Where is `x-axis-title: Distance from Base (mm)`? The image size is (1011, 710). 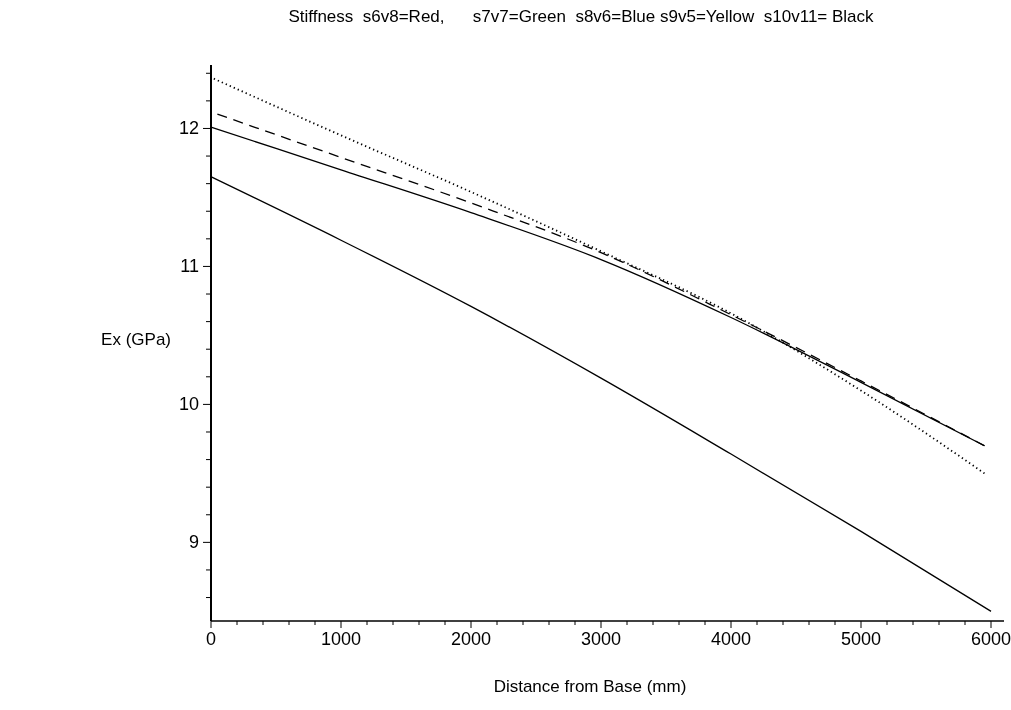 x-axis-title: Distance from Base (mm) is located at coordinates (590, 686).